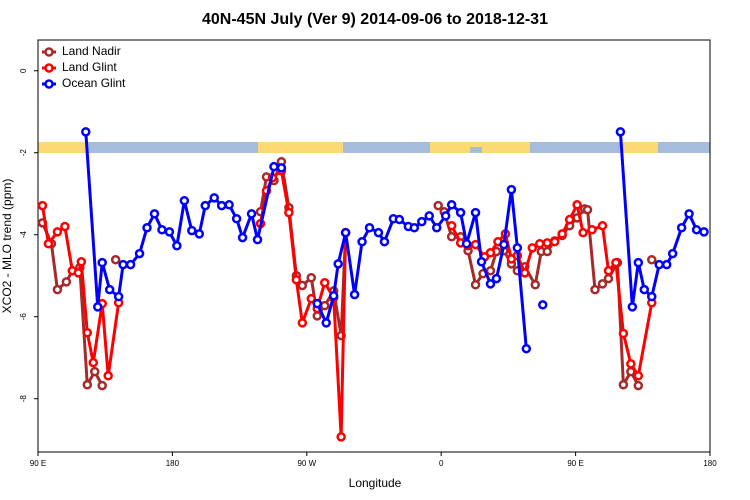 The height and width of the screenshot is (500, 750). What do you see at coordinates (23, 153) in the screenshot?
I see `y-tick-label: -2` at bounding box center [23, 153].